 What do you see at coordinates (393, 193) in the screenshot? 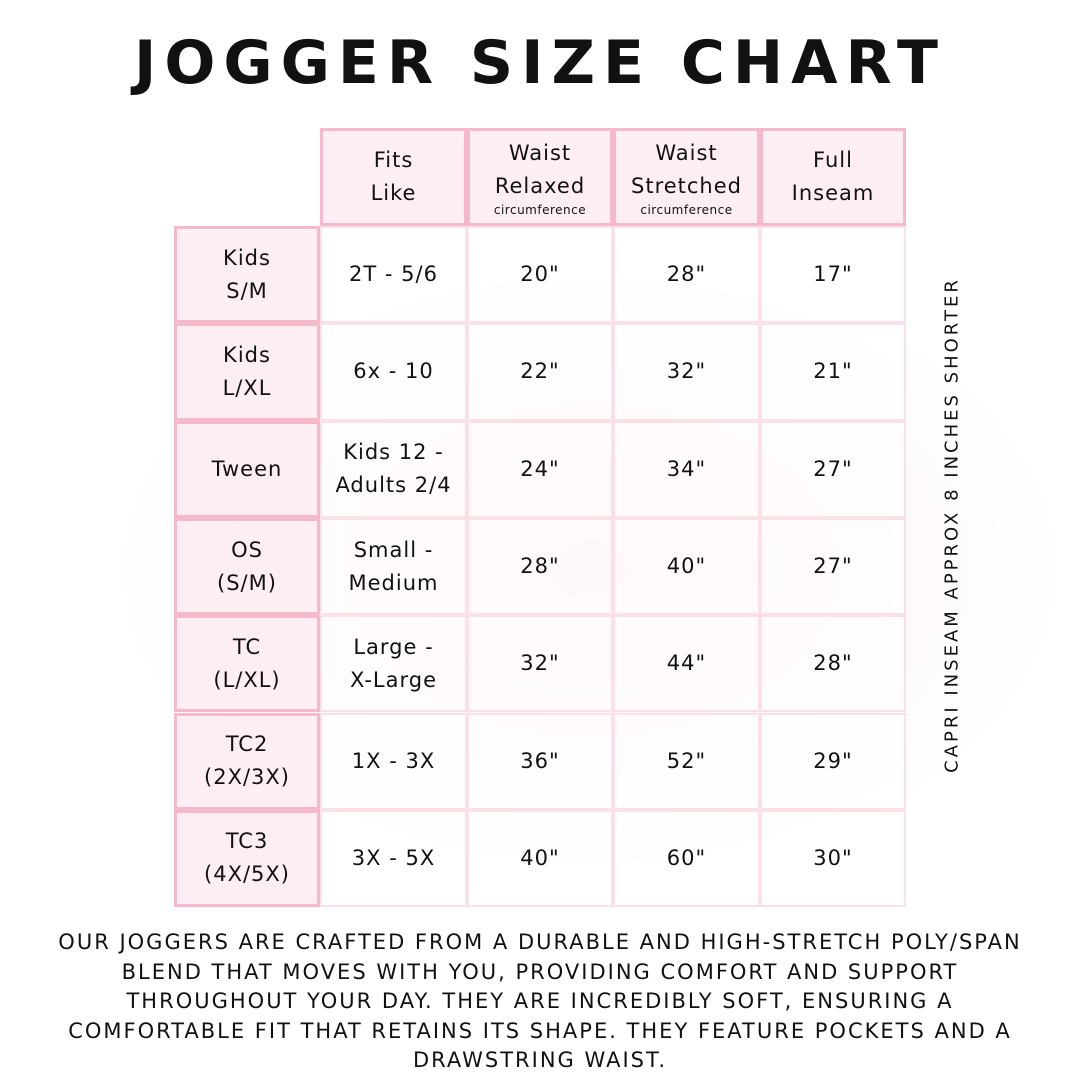
I see `cell-text: Like` at bounding box center [393, 193].